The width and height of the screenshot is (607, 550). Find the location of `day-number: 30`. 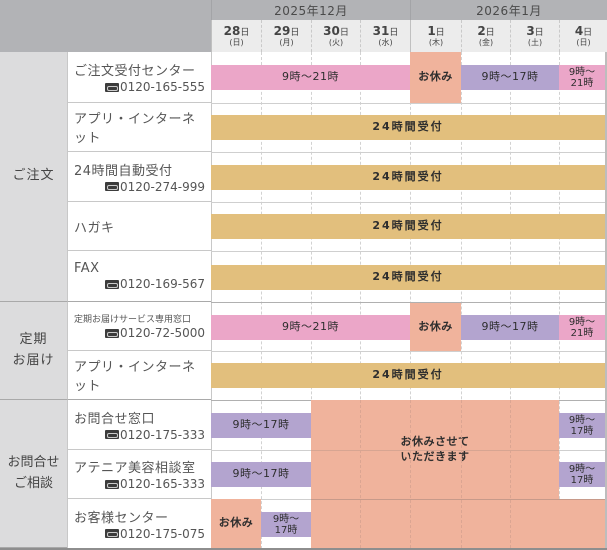

day-number: 30 is located at coordinates (331, 31).